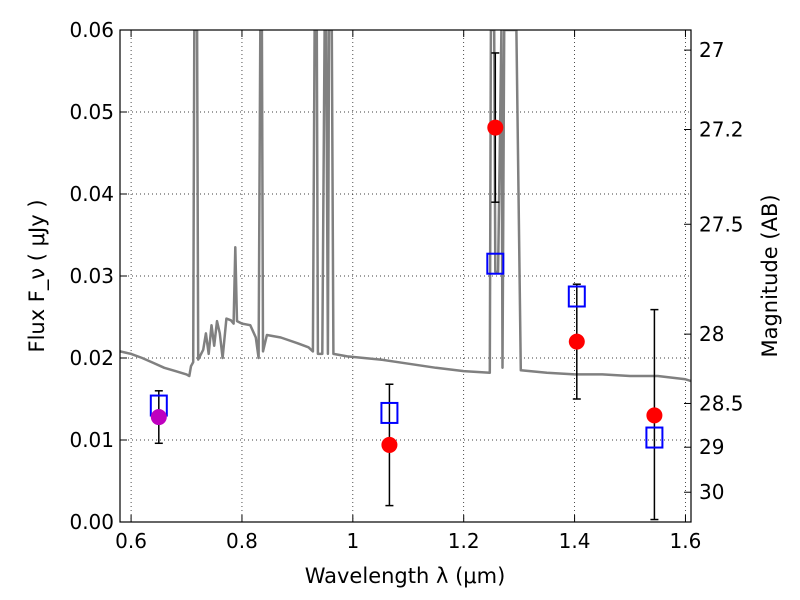 This screenshot has width=800, height=600. I want to click on mag-tick-label: 27.5, so click(721, 224).